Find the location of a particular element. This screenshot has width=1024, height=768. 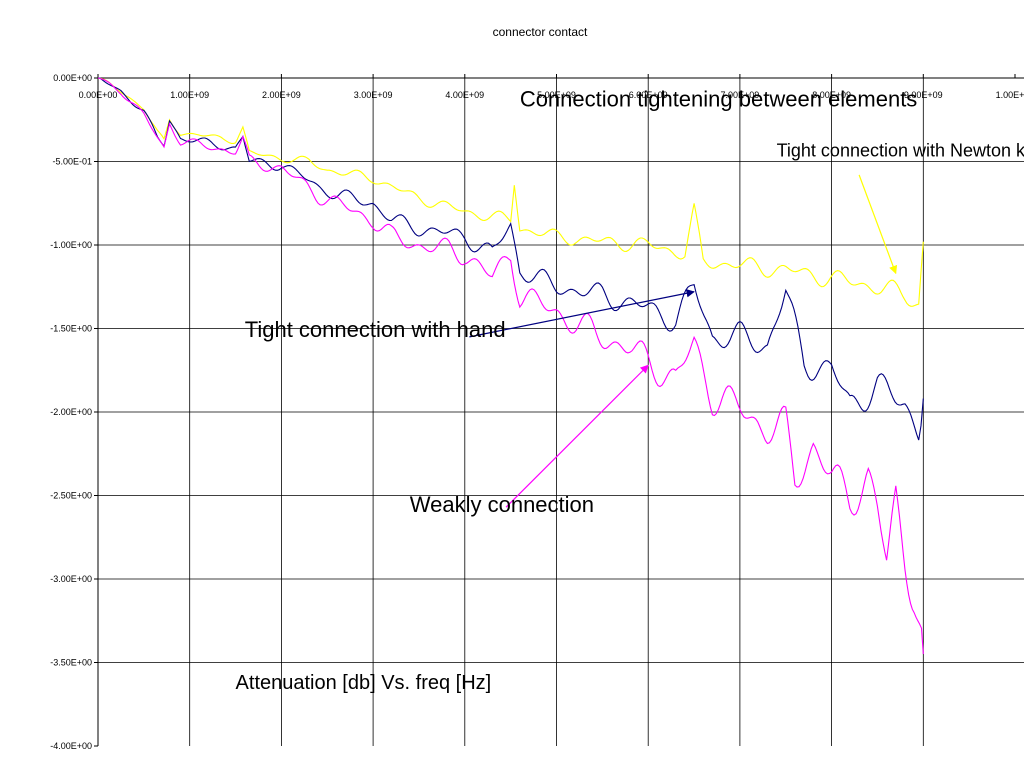

y-tick-label: -1.50E+00 is located at coordinates (71, 329).